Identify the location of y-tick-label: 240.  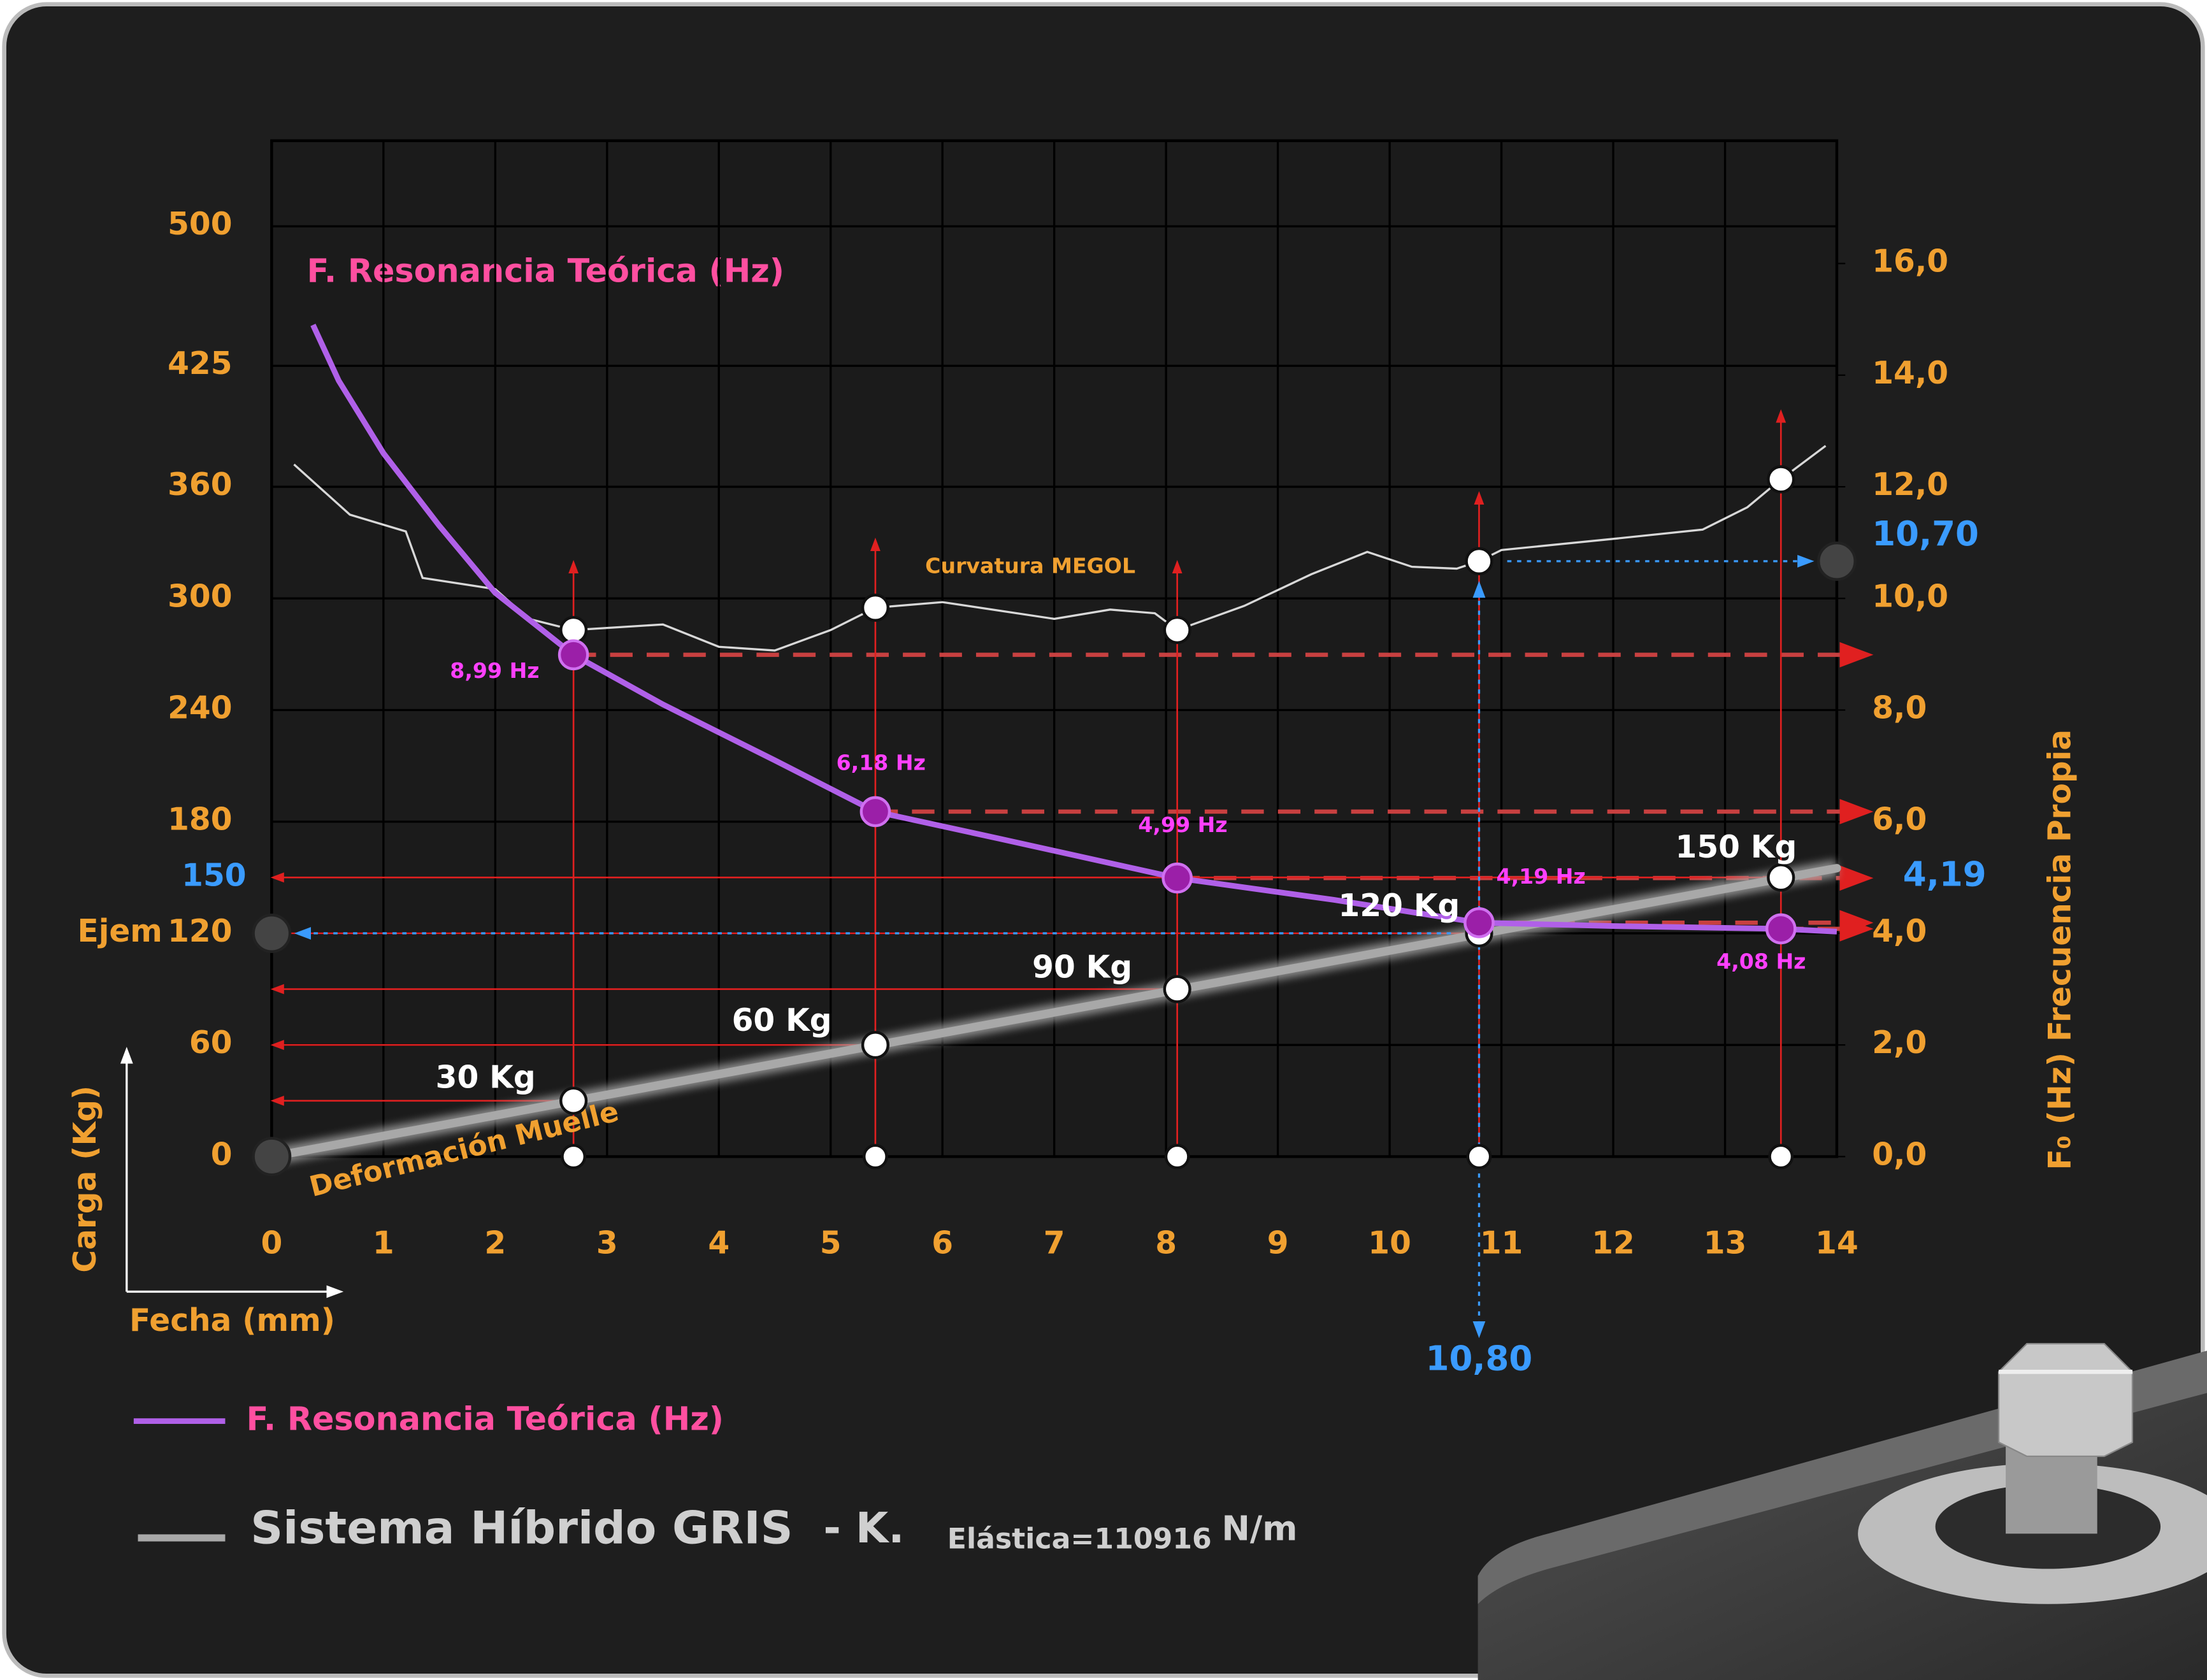
(200, 708).